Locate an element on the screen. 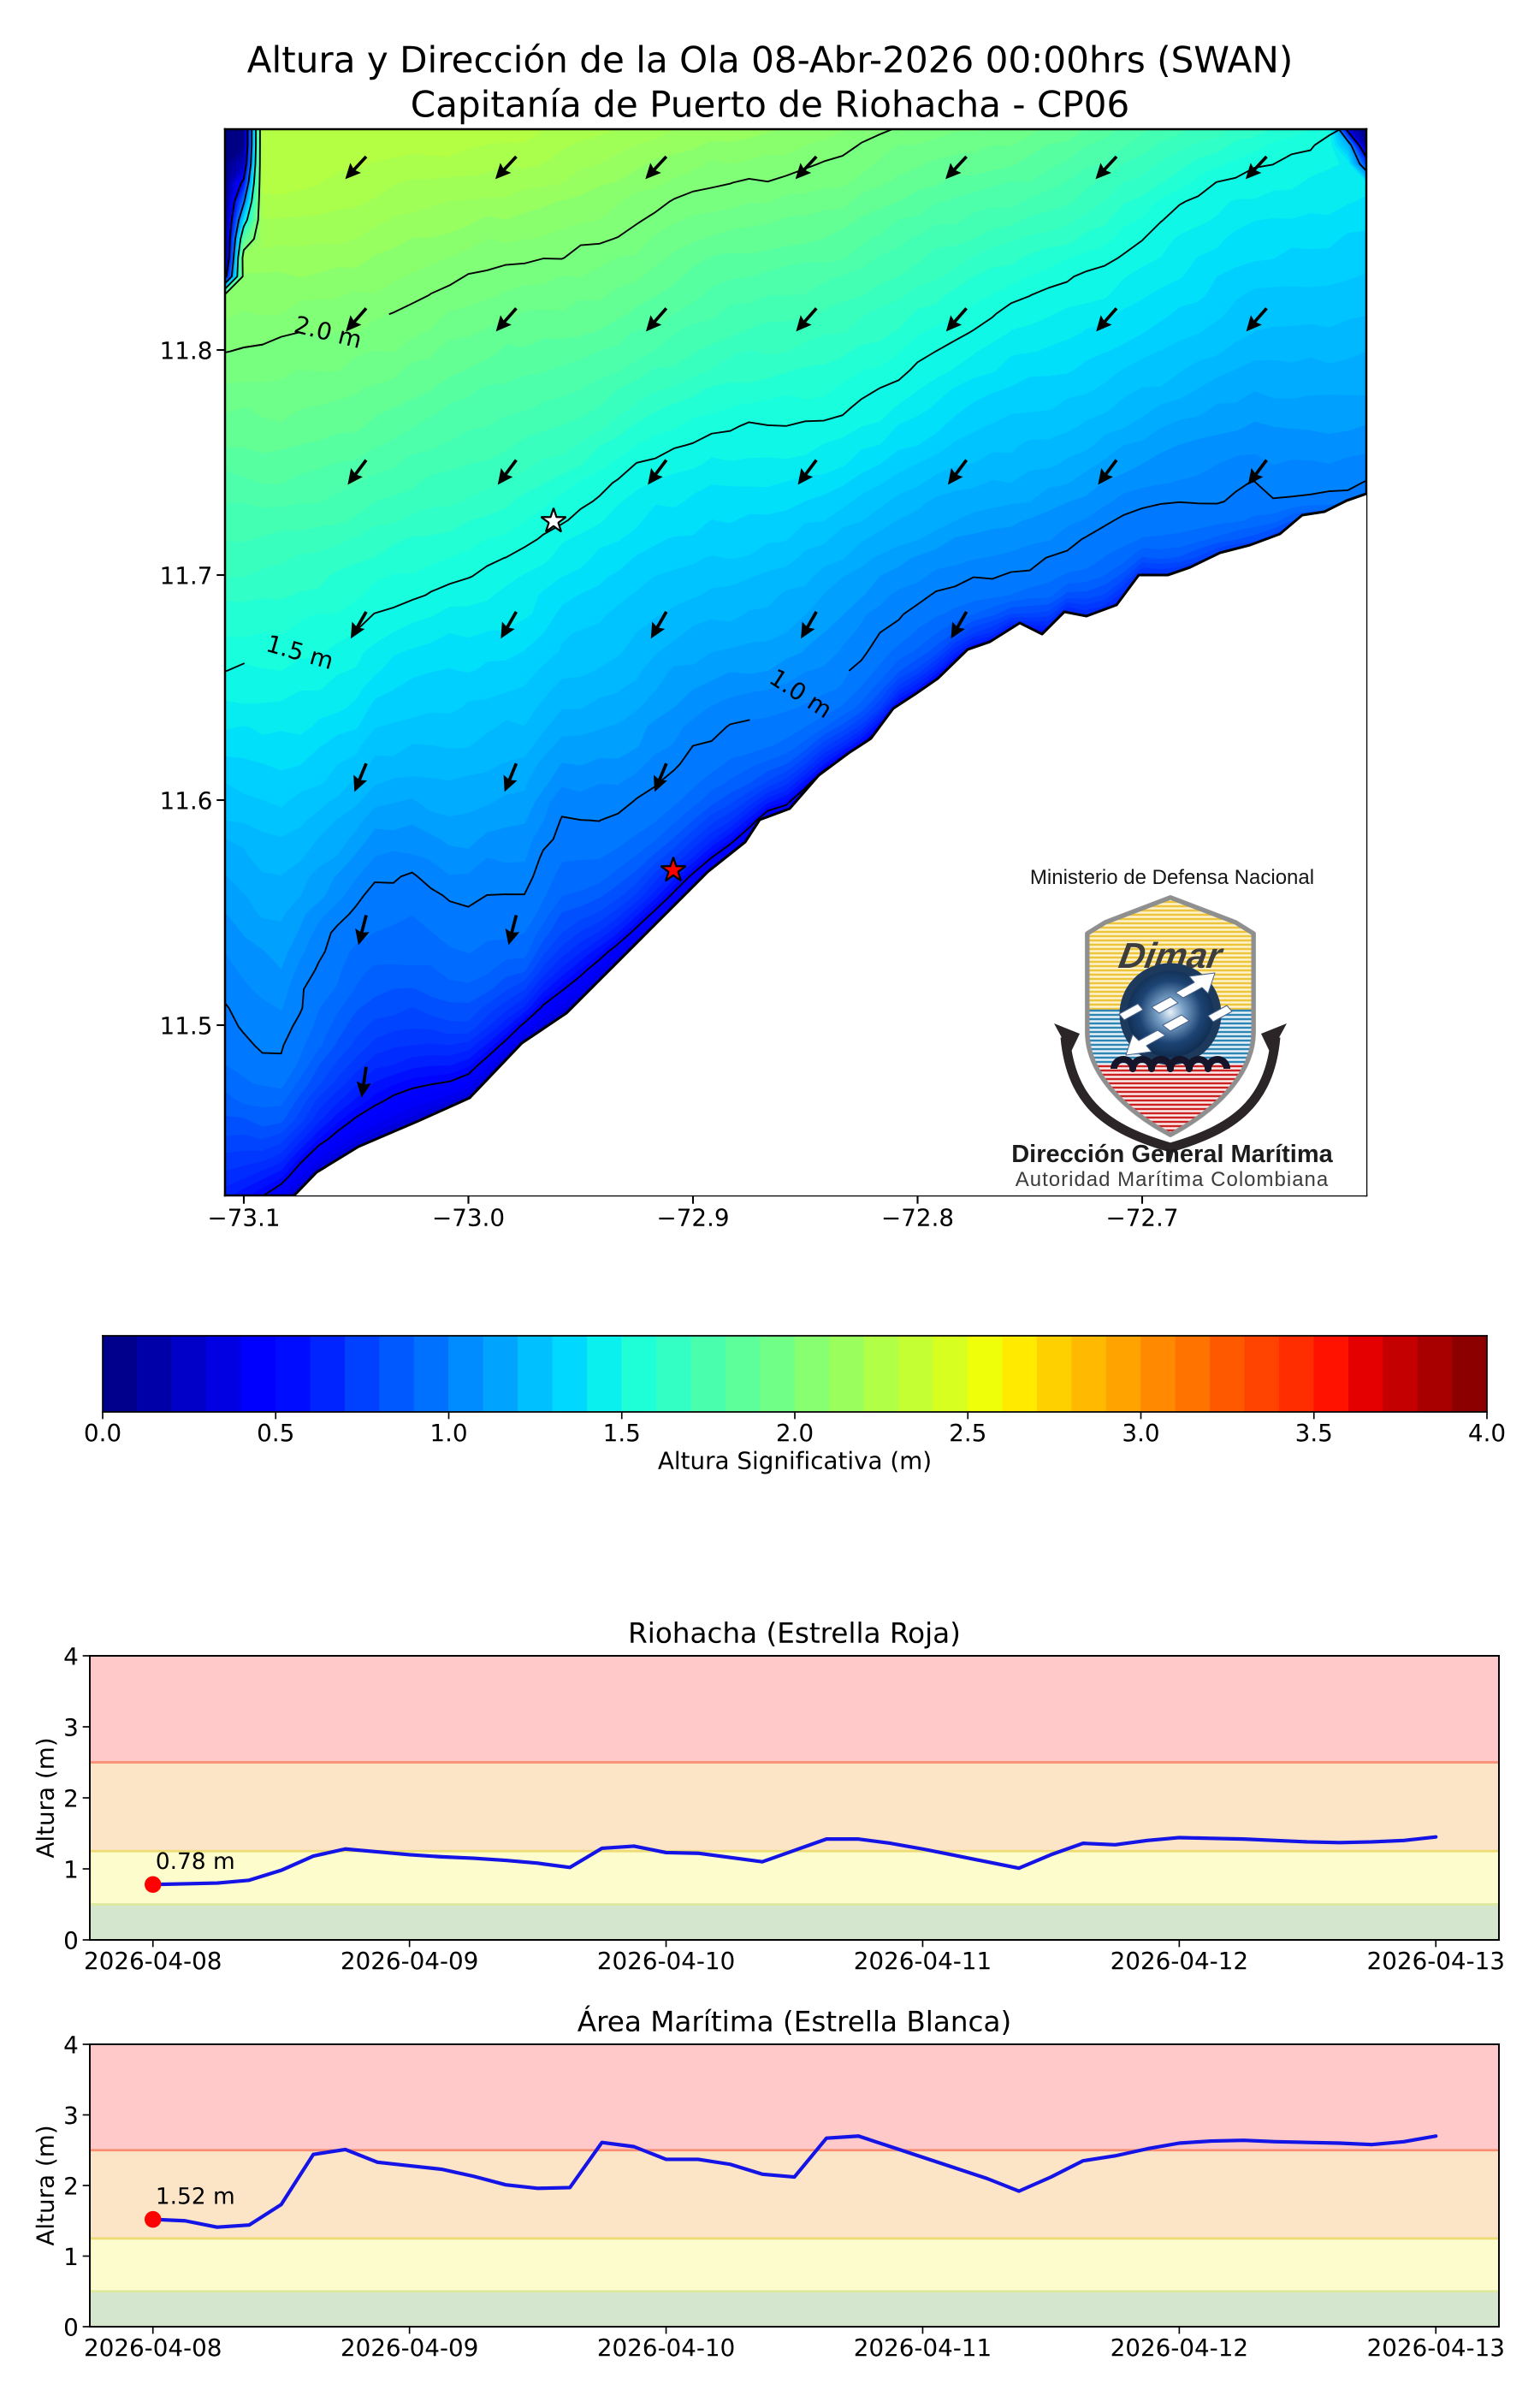  svg-text: Ministerio de Defensa Nacional is located at coordinates (1172, 878).